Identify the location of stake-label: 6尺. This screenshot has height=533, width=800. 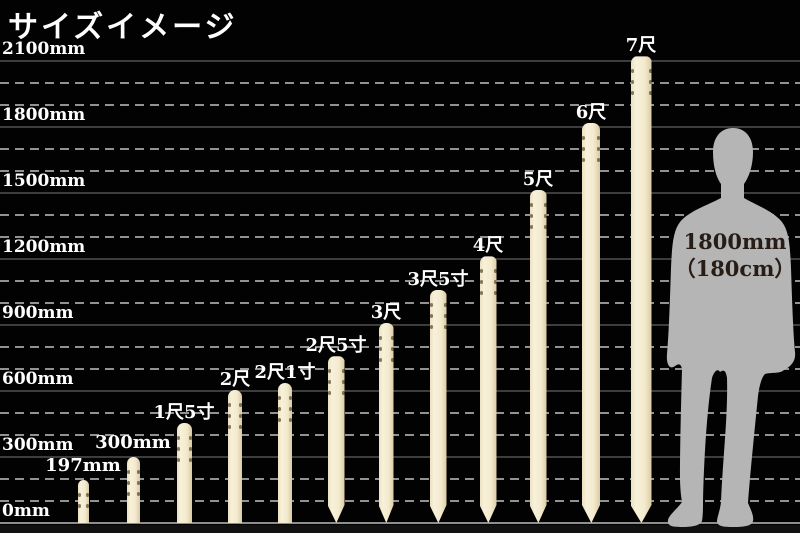
(591, 113).